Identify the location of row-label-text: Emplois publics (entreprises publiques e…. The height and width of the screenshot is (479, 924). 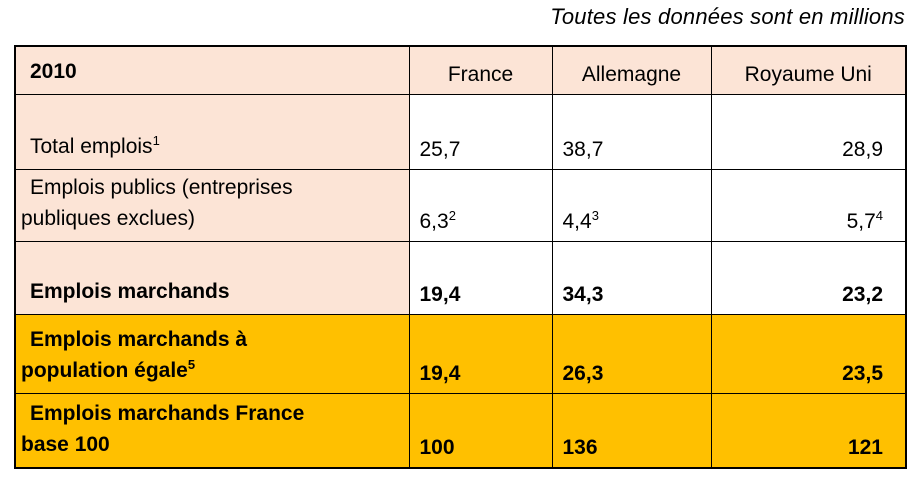
(157, 202).